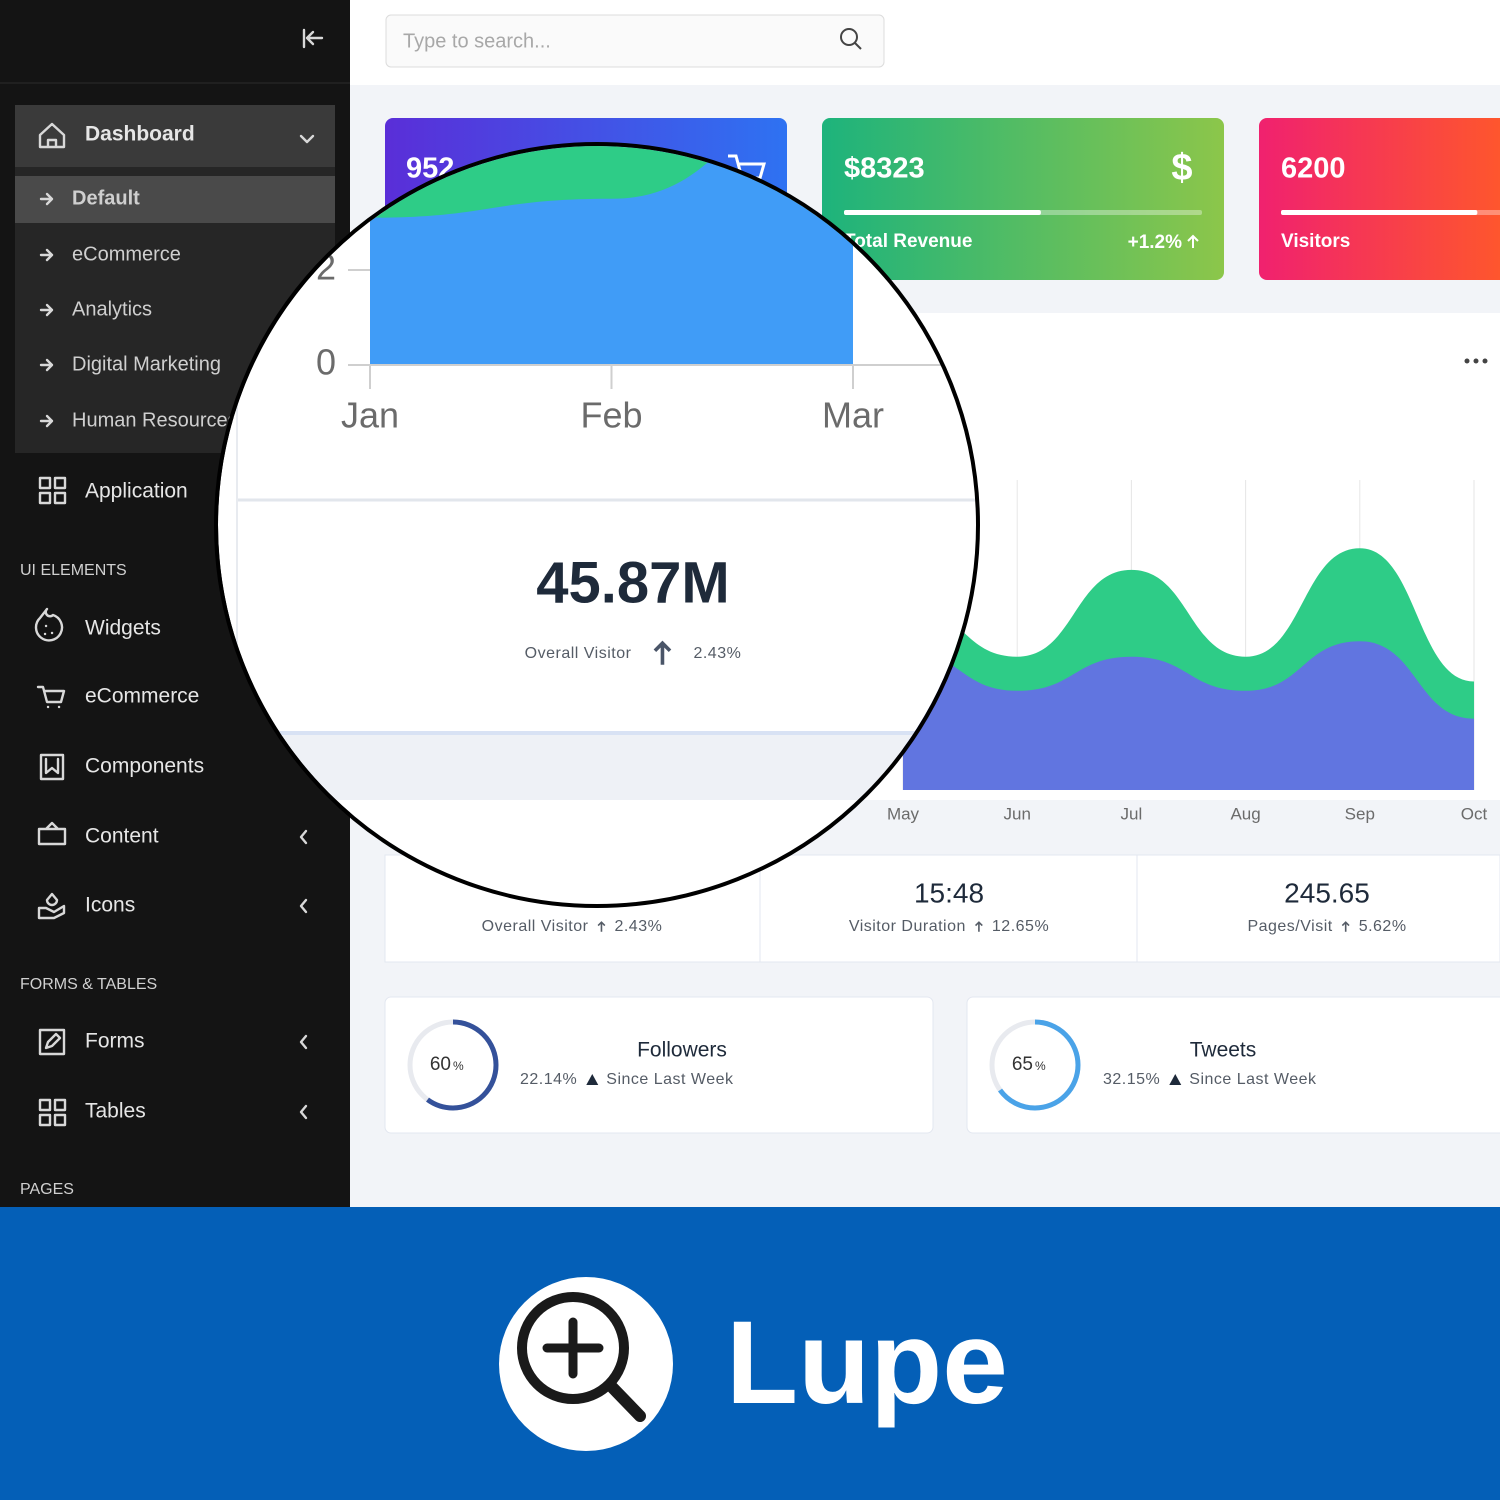 The width and height of the screenshot is (1500, 1500). What do you see at coordinates (115, 1041) in the screenshot?
I see `nav-item: Forms` at bounding box center [115, 1041].